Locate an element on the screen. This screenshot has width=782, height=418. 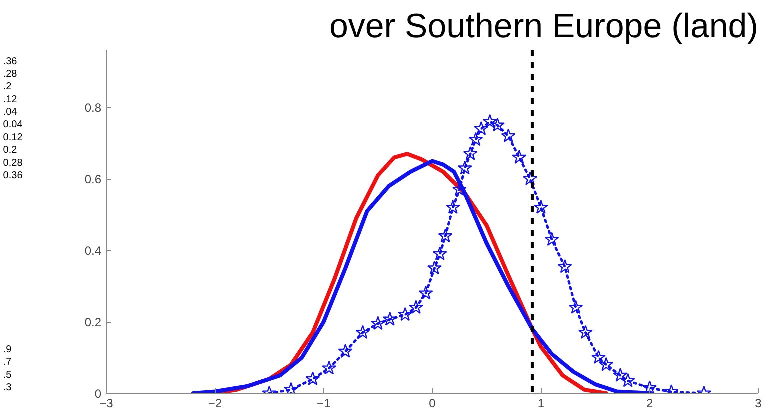
text: .04 is located at coordinates (10, 112).